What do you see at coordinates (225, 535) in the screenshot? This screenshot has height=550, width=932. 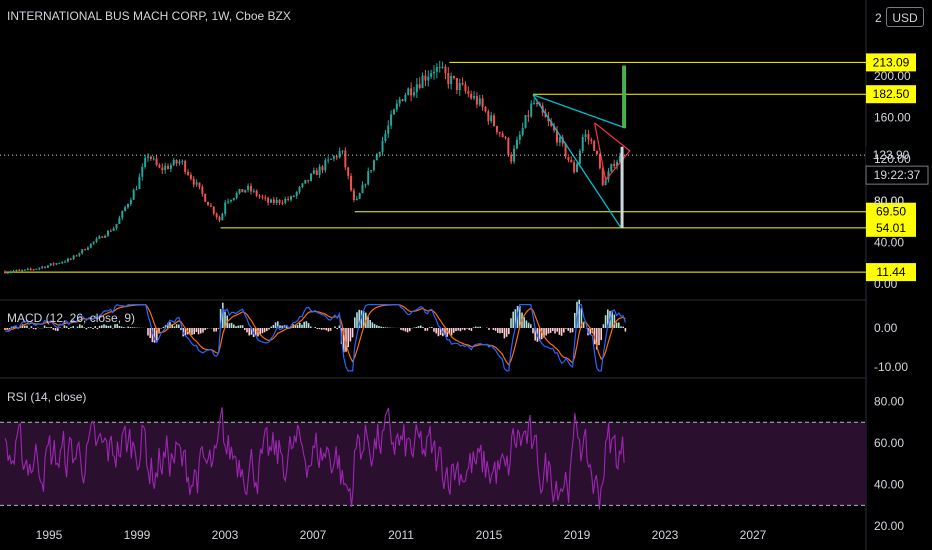 I see `time-tick-label: 2003` at bounding box center [225, 535].